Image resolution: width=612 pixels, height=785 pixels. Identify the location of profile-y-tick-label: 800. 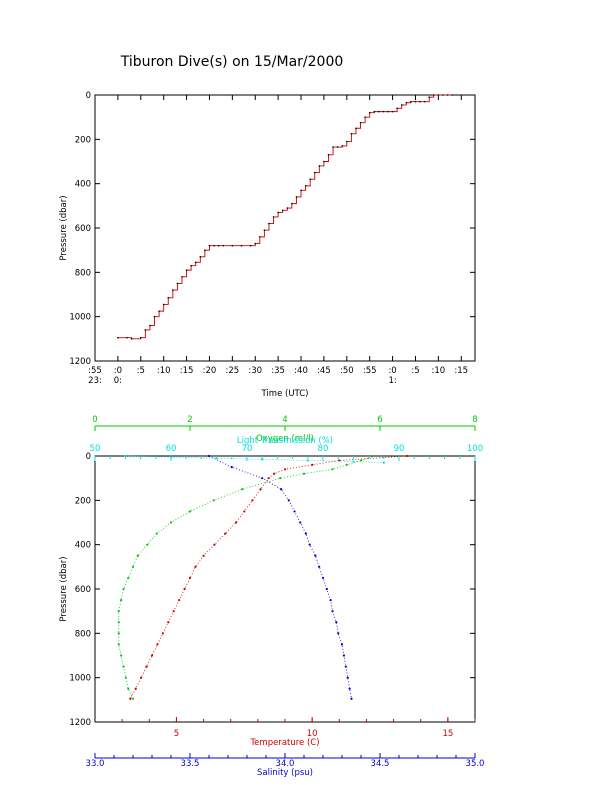
(83, 634).